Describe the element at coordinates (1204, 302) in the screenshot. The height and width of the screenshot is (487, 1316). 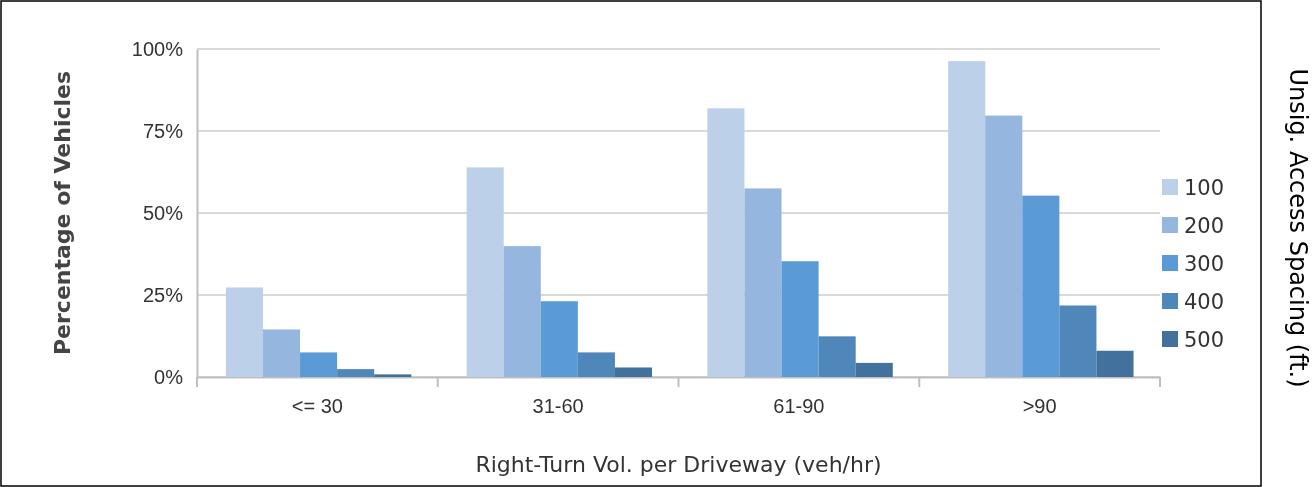
I see `legend-label: 400` at that location.